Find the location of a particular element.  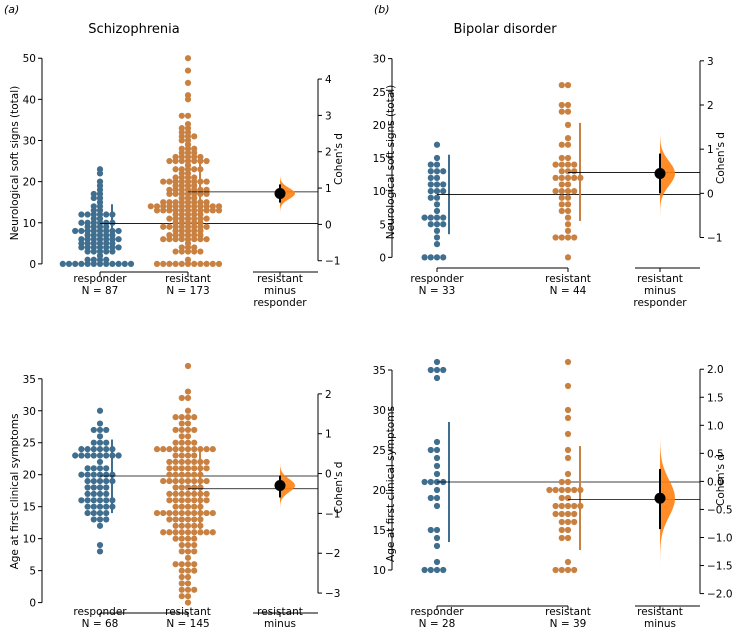

right-tick-label: −2 is located at coordinates (332, 554).